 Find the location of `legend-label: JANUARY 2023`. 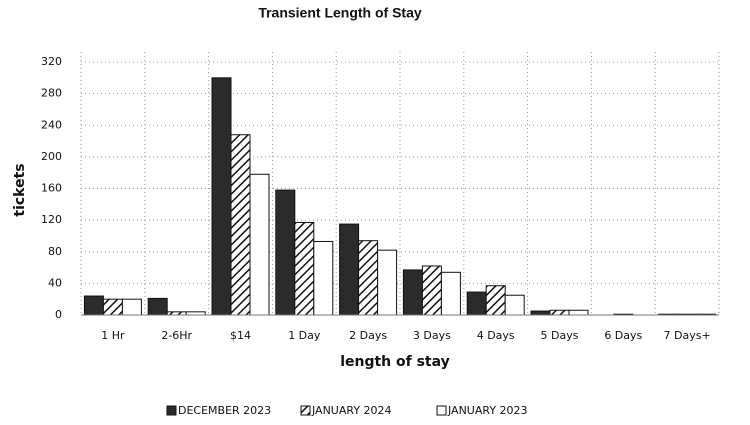

legend-label: JANUARY 2023 is located at coordinates (487, 410).